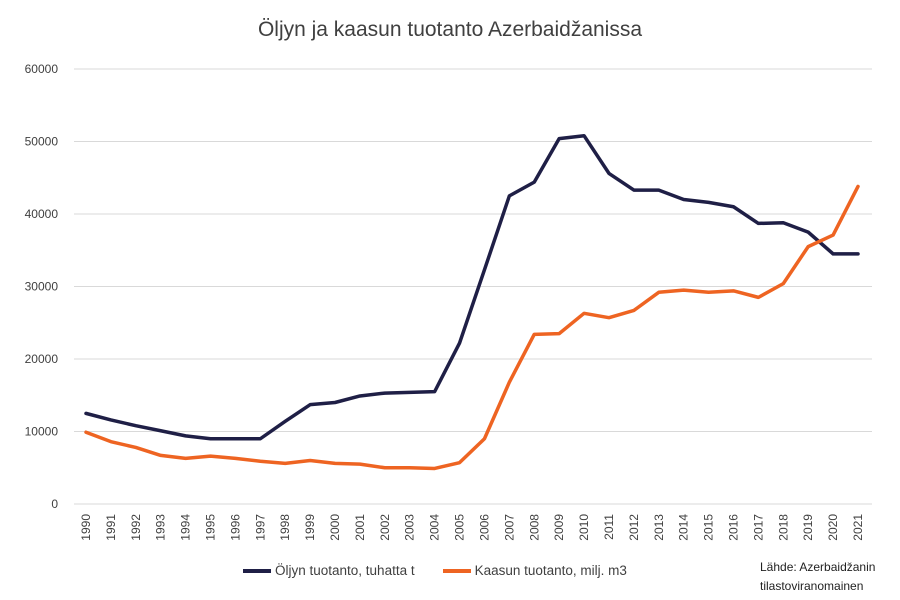 This screenshot has width=900, height=600. What do you see at coordinates (534, 527) in the screenshot?
I see `x-tick-label: 2008` at bounding box center [534, 527].